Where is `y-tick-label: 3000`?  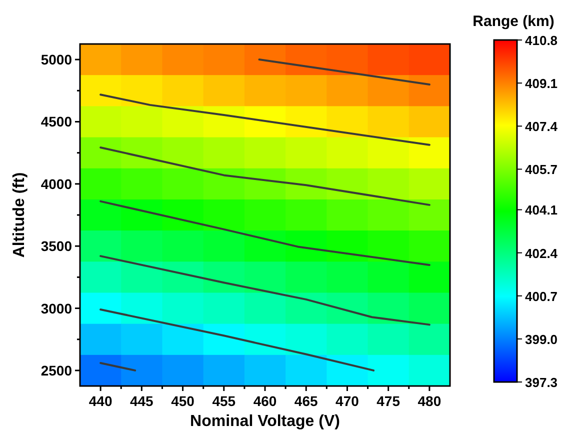 y-tick-label: 3000 is located at coordinates (56, 308).